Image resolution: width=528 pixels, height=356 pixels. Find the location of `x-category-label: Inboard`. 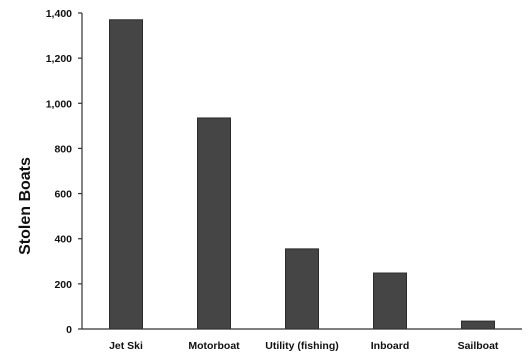

x-category-label: Inboard is located at coordinates (390, 346).